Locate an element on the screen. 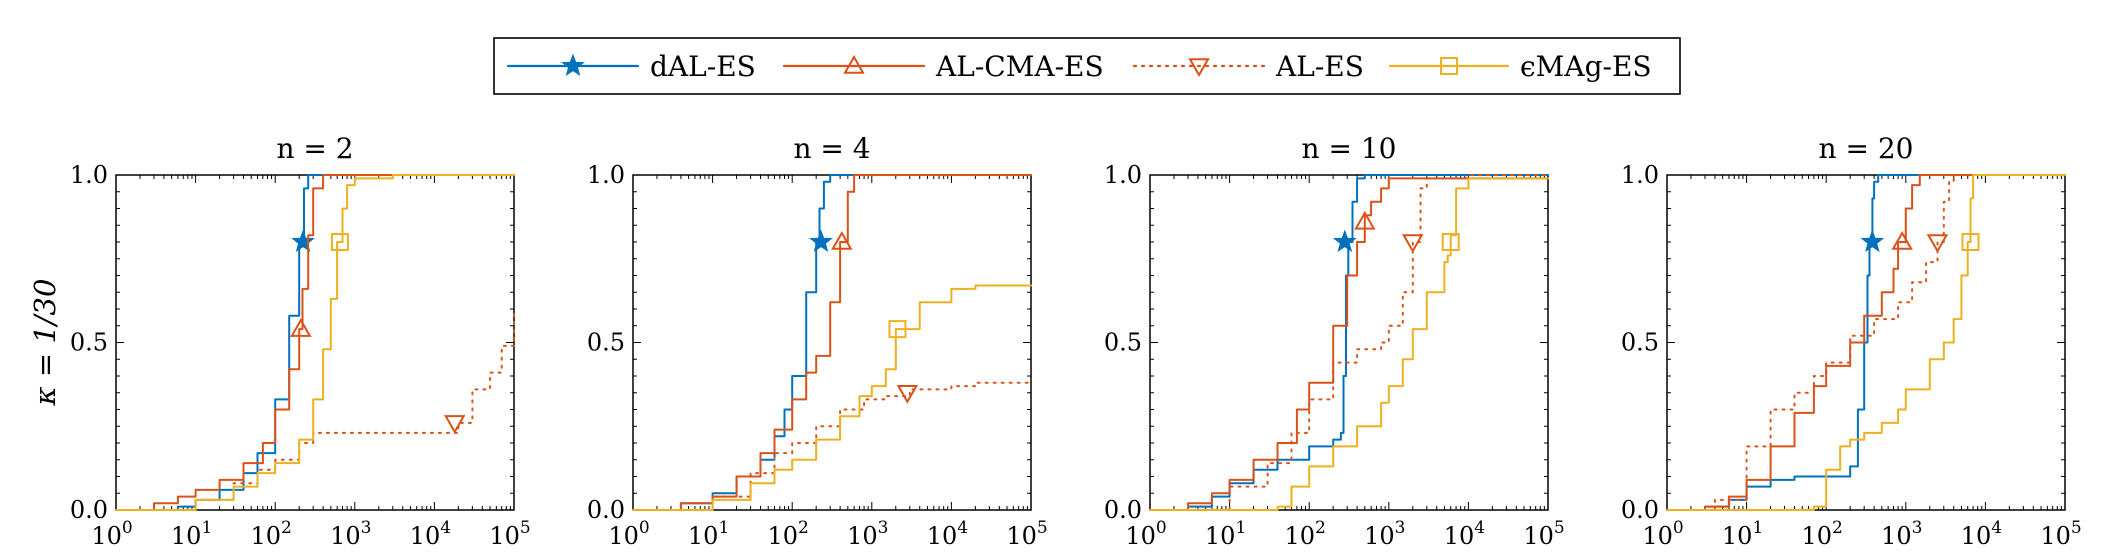 This screenshot has width=2106, height=556. legend-entry: AL-ES is located at coordinates (1248, 66).